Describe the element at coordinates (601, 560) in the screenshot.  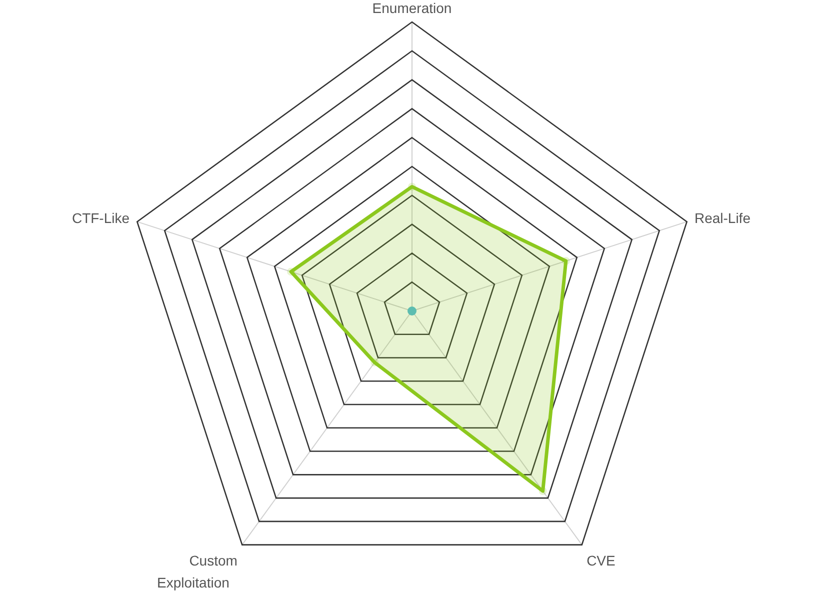
I see `spoke-label: CVE` at that location.